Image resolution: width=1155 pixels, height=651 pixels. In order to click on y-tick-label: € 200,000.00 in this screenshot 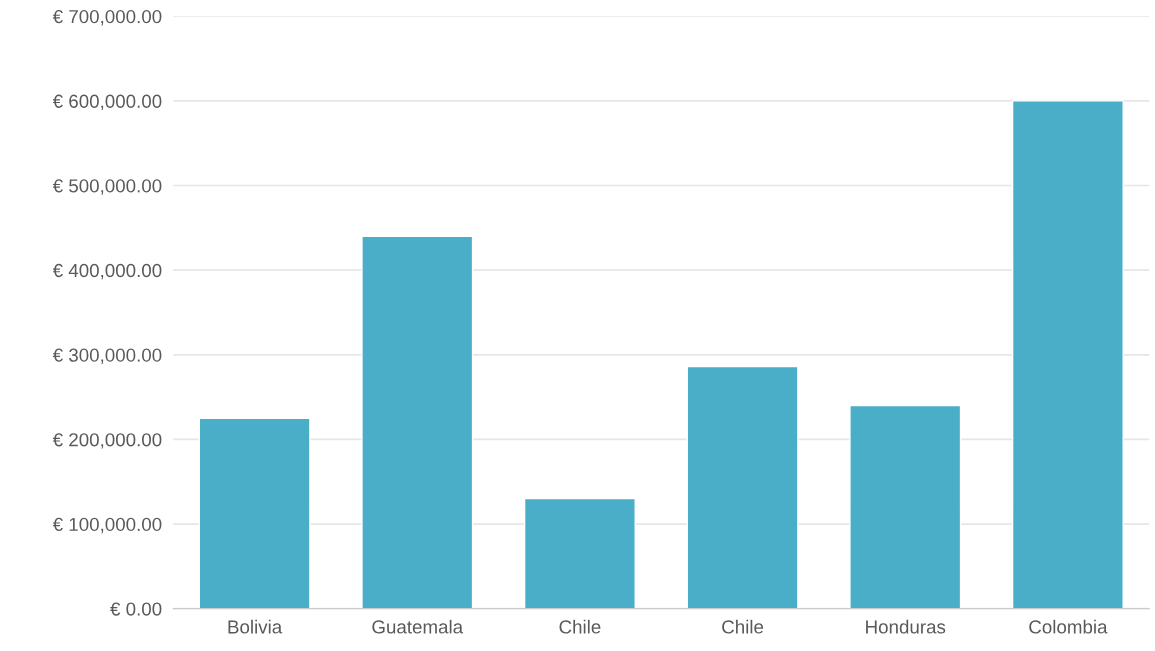, I will do `click(107, 441)`.